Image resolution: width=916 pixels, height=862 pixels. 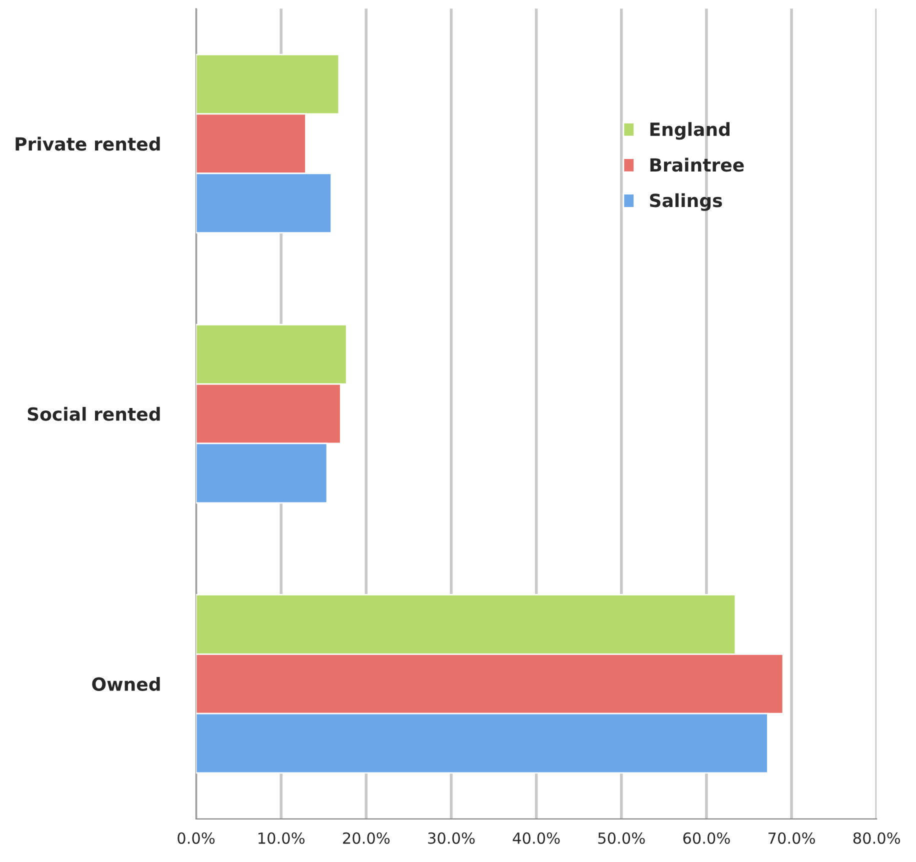 I want to click on x-tick-label: 80.0%, so click(x=876, y=838).